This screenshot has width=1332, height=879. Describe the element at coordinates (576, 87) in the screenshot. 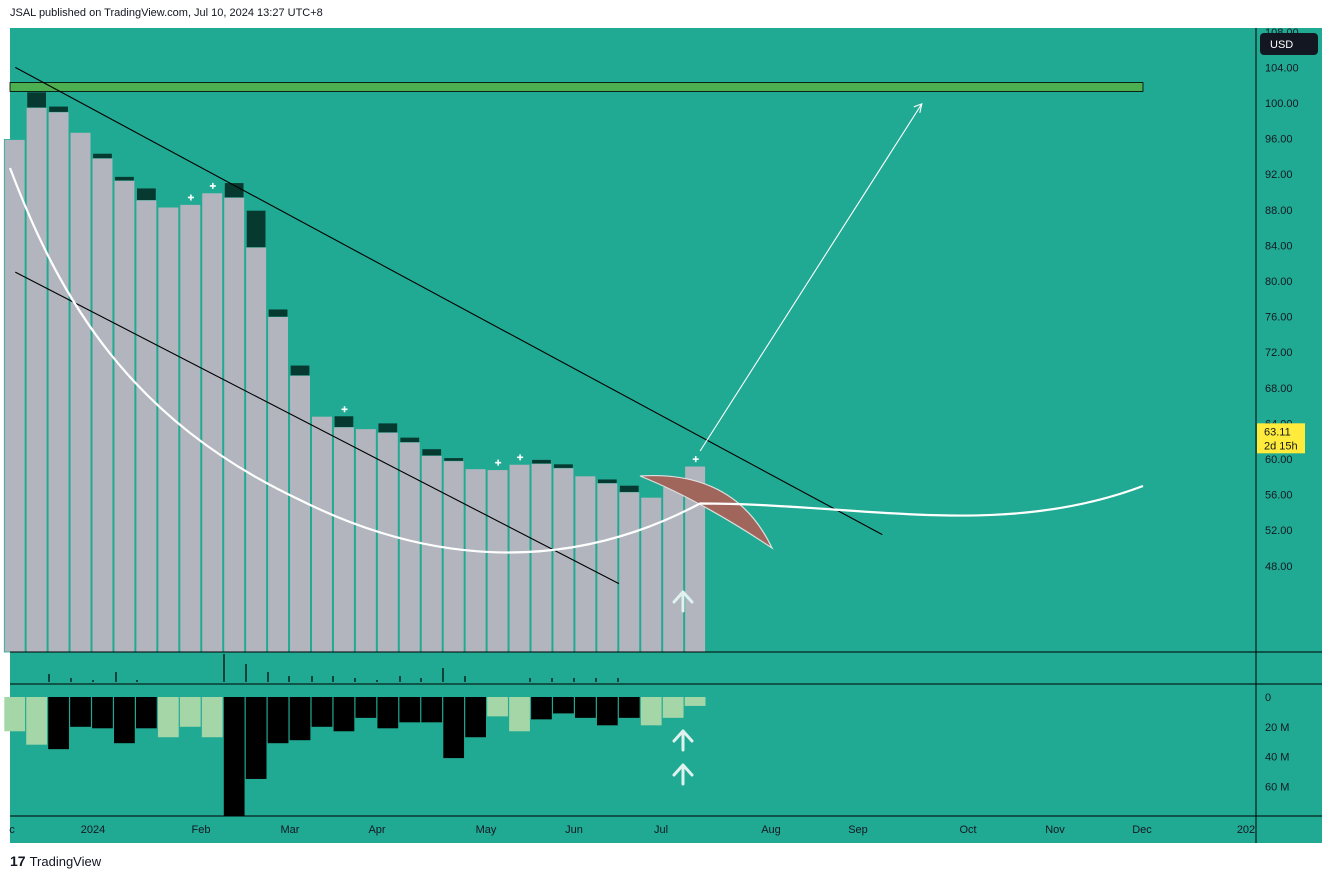

I see `resistance-zone` at that location.